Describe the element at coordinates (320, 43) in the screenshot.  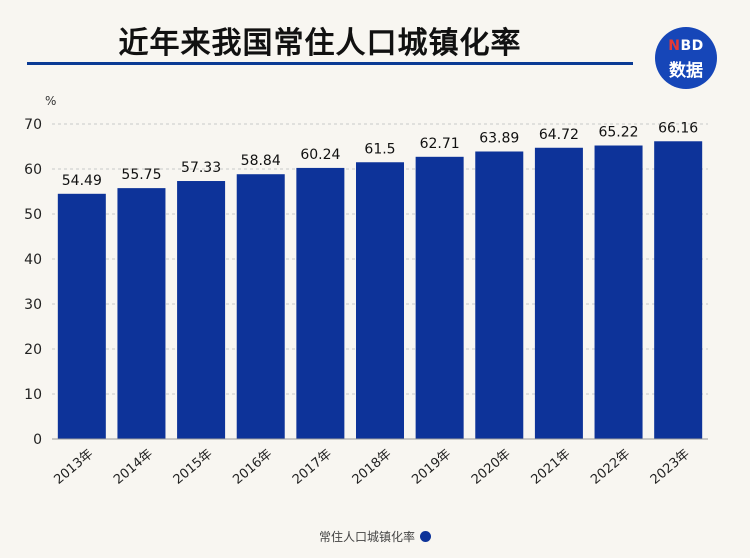
I see `chart-title: 近年来我国常住人口城镇化率` at that location.